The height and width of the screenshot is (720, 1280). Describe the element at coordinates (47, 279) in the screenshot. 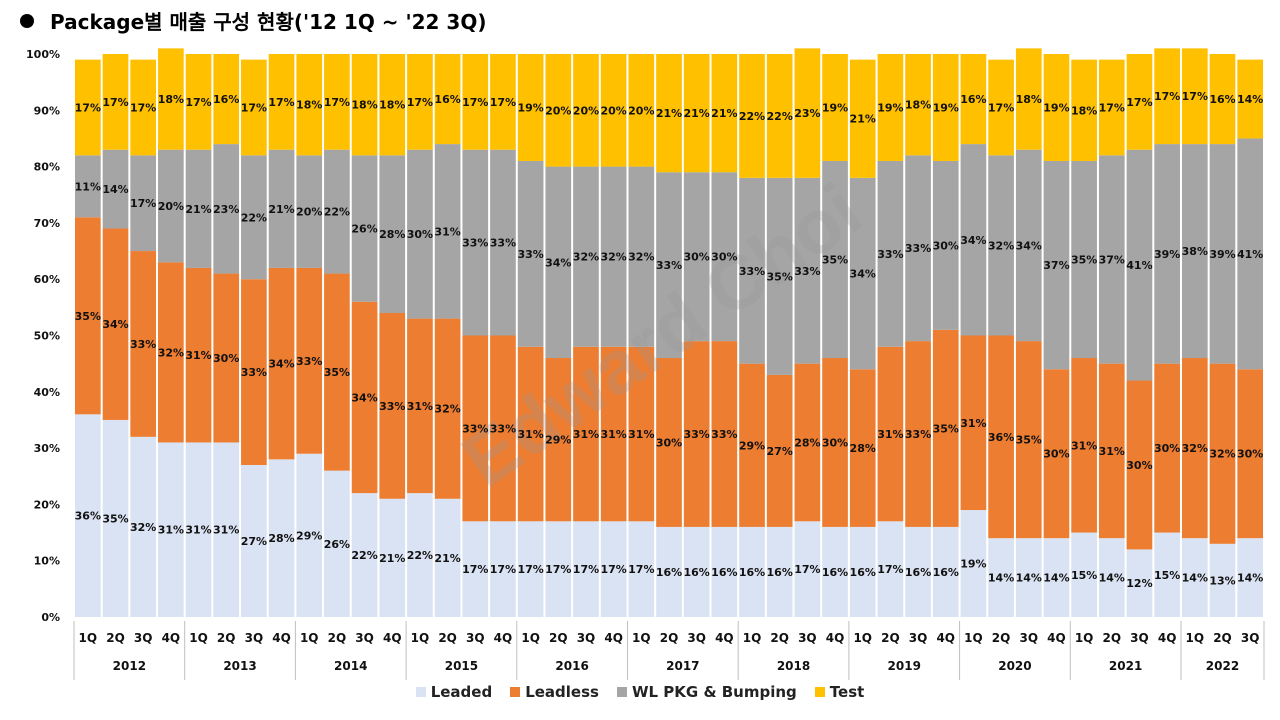

I see `y-tick-label: 60%` at that location.